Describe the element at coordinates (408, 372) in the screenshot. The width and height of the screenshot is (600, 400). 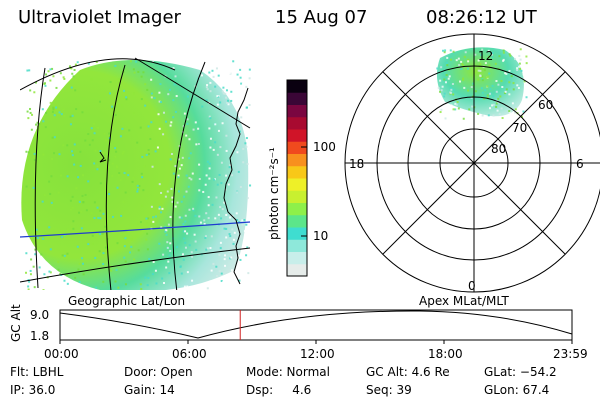
I see `status-gc-alt: GC Alt: 4.6 Re` at that location.